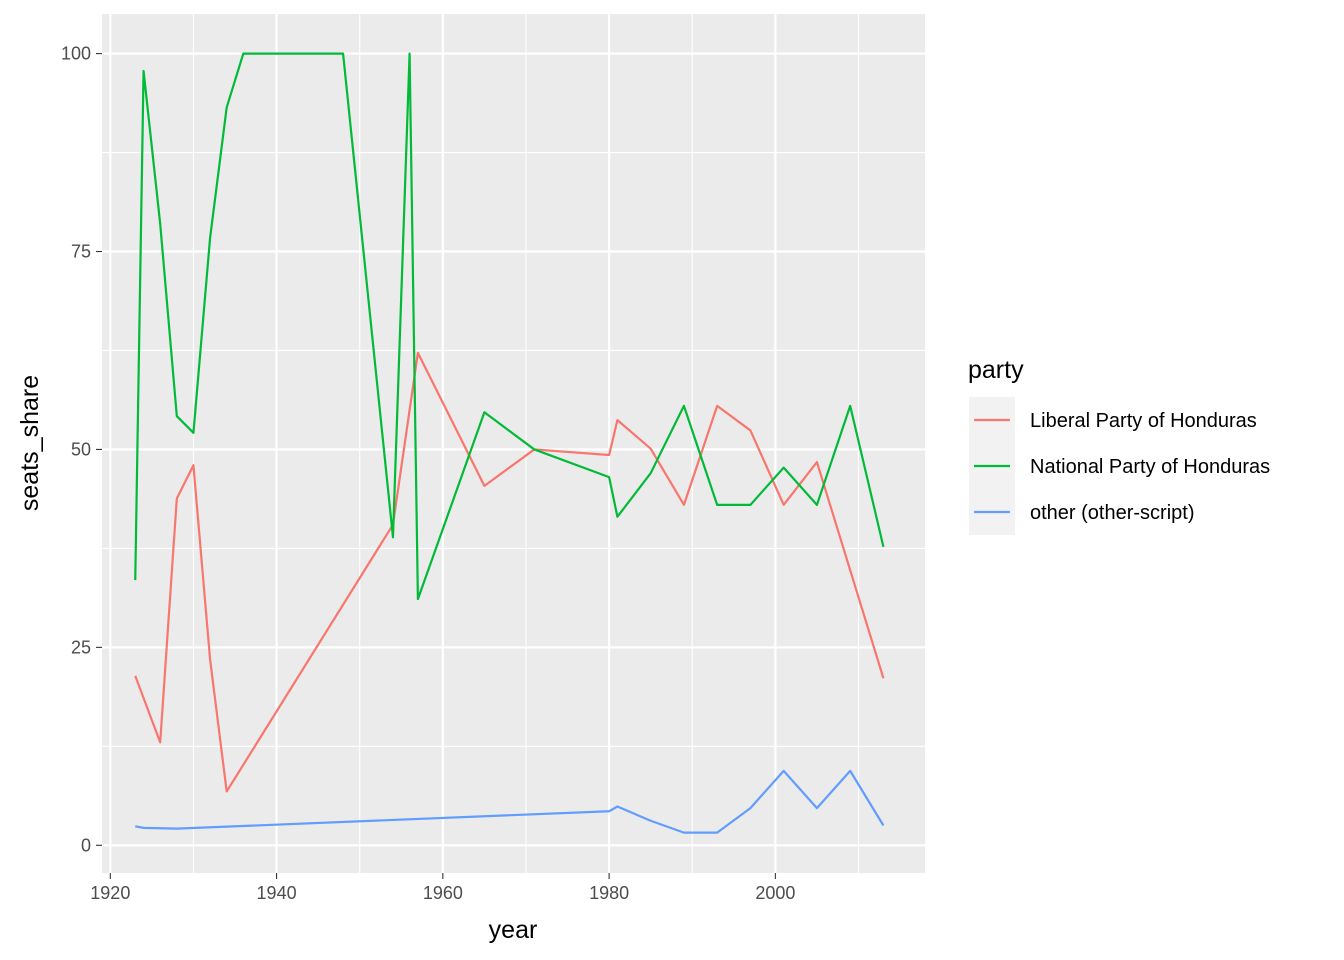 This screenshot has width=1344, height=960. I want to click on y-tick-label: 50, so click(81, 449).